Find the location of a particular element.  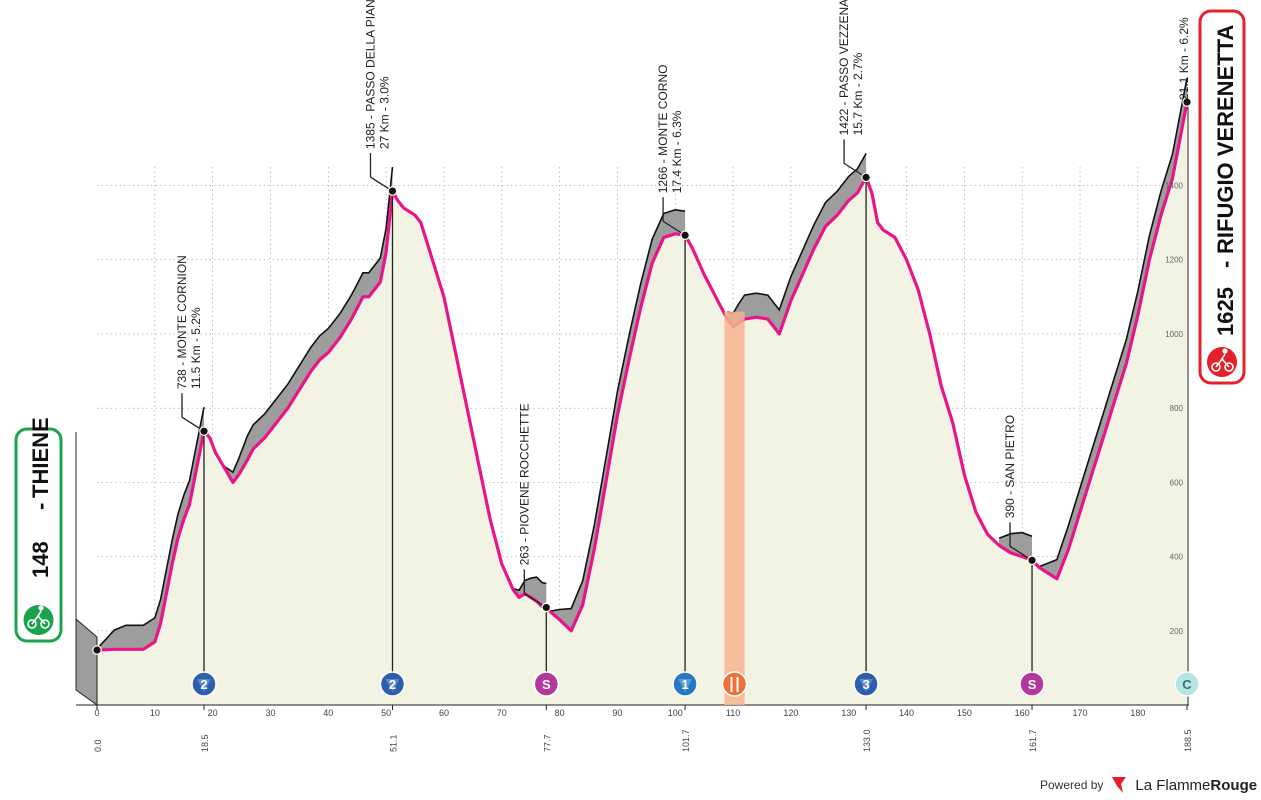

marker-layer: 2 2 S 1 3 S C is located at coordinates (695, 684).